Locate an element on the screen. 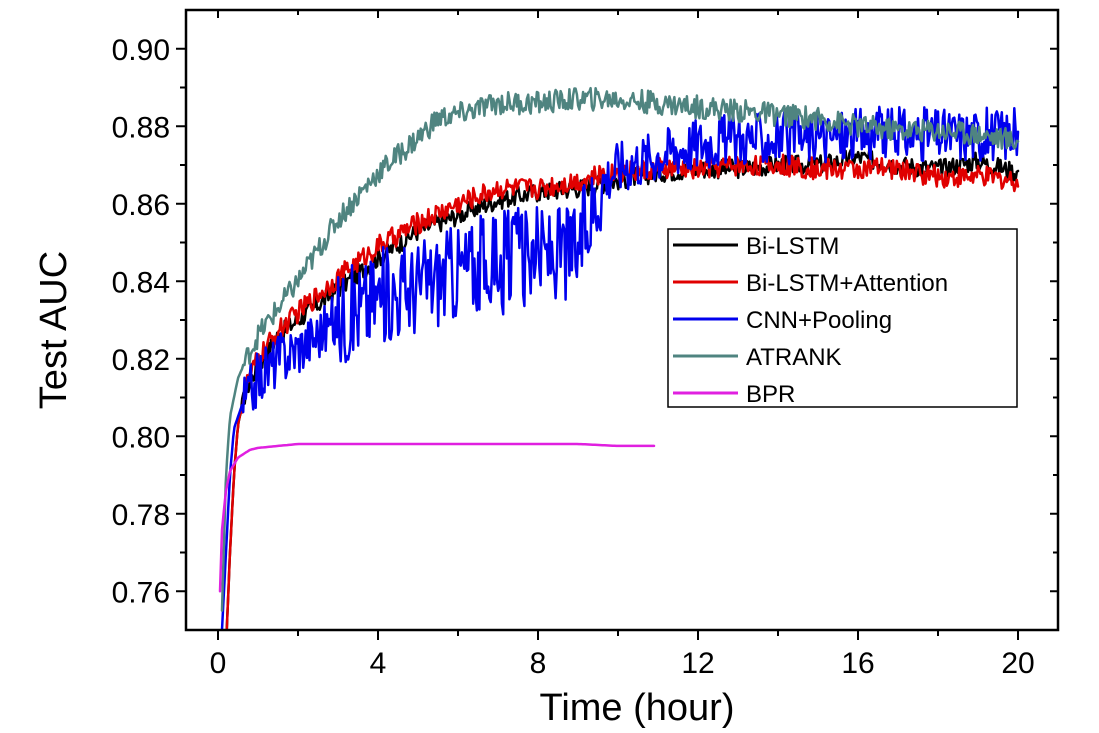 The width and height of the screenshot is (1099, 733). x-tick-label: 0 is located at coordinates (218, 663).